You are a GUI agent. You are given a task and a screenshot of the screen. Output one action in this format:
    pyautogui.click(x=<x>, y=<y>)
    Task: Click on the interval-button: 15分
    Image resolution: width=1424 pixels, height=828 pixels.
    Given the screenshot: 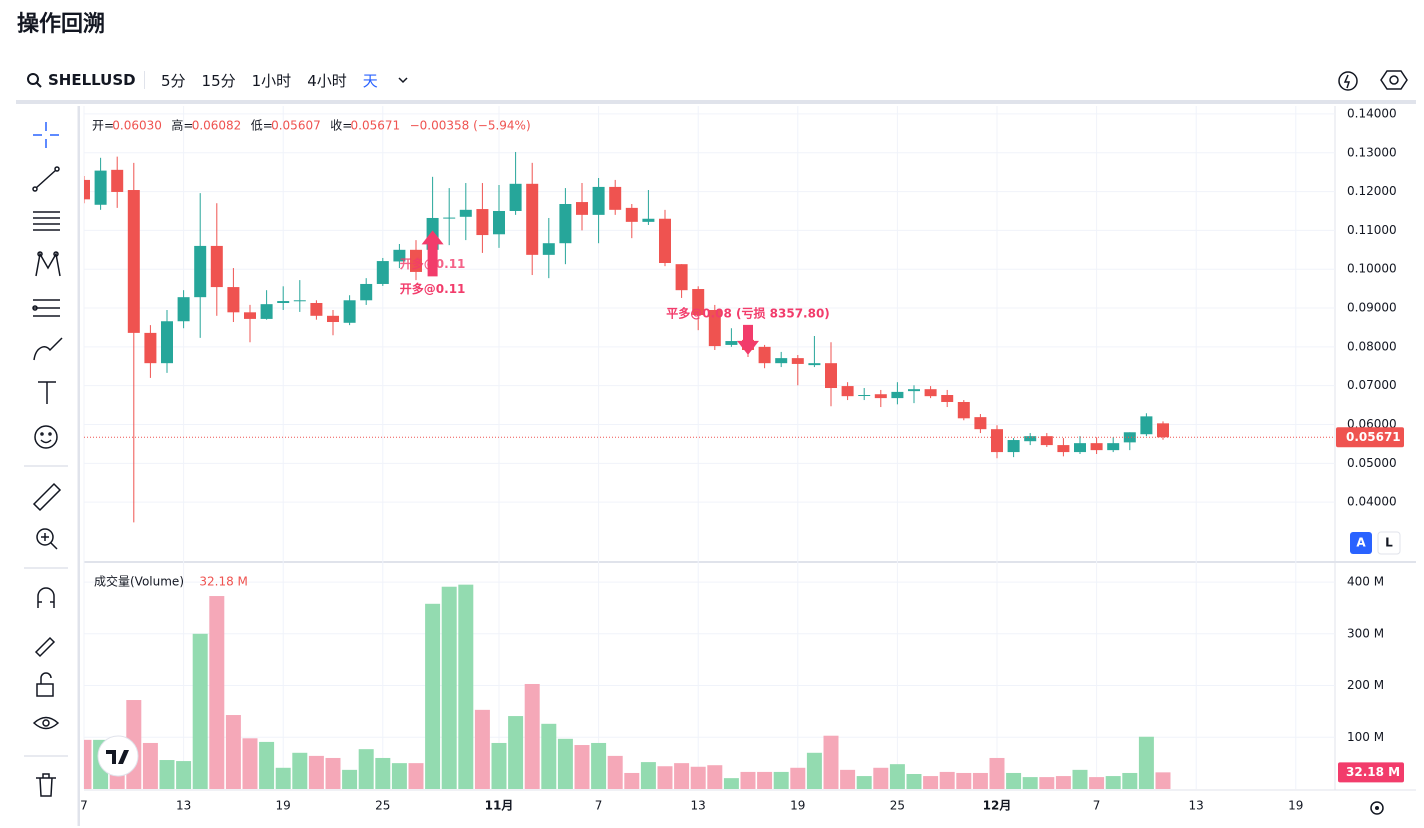 What is the action you would take?
    pyautogui.click(x=218, y=80)
    